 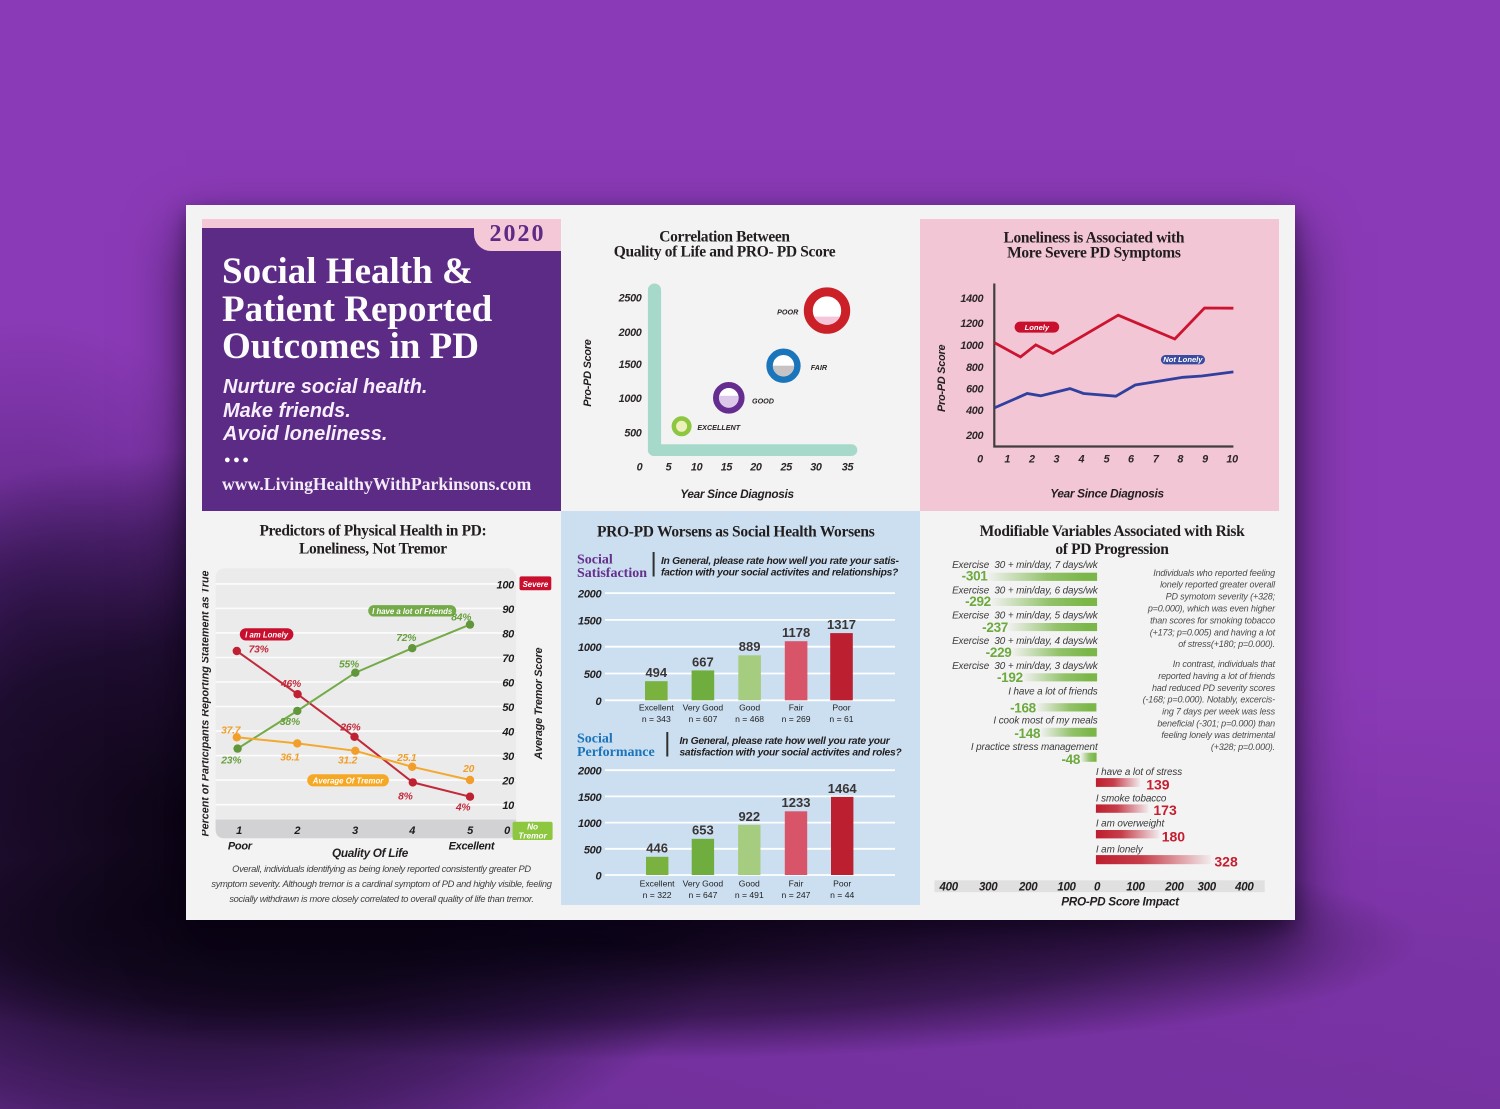 What do you see at coordinates (816, 468) in the screenshot?
I see `svg-text: 30` at bounding box center [816, 468].